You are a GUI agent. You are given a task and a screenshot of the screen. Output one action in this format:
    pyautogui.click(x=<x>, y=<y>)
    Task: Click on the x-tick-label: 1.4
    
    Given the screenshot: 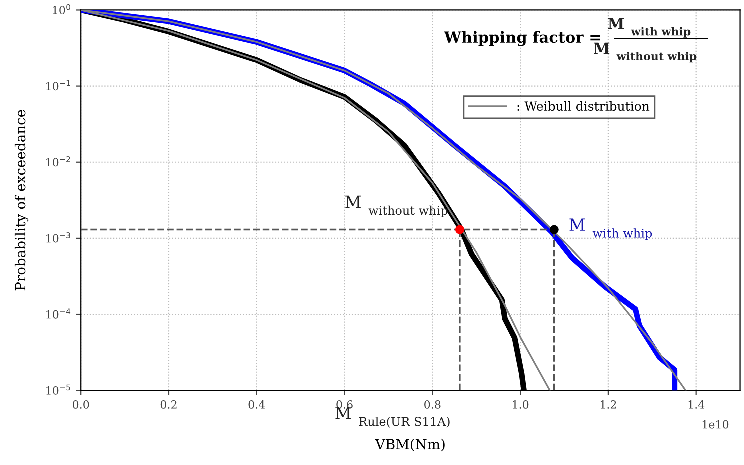 What is the action you would take?
    pyautogui.click(x=696, y=404)
    